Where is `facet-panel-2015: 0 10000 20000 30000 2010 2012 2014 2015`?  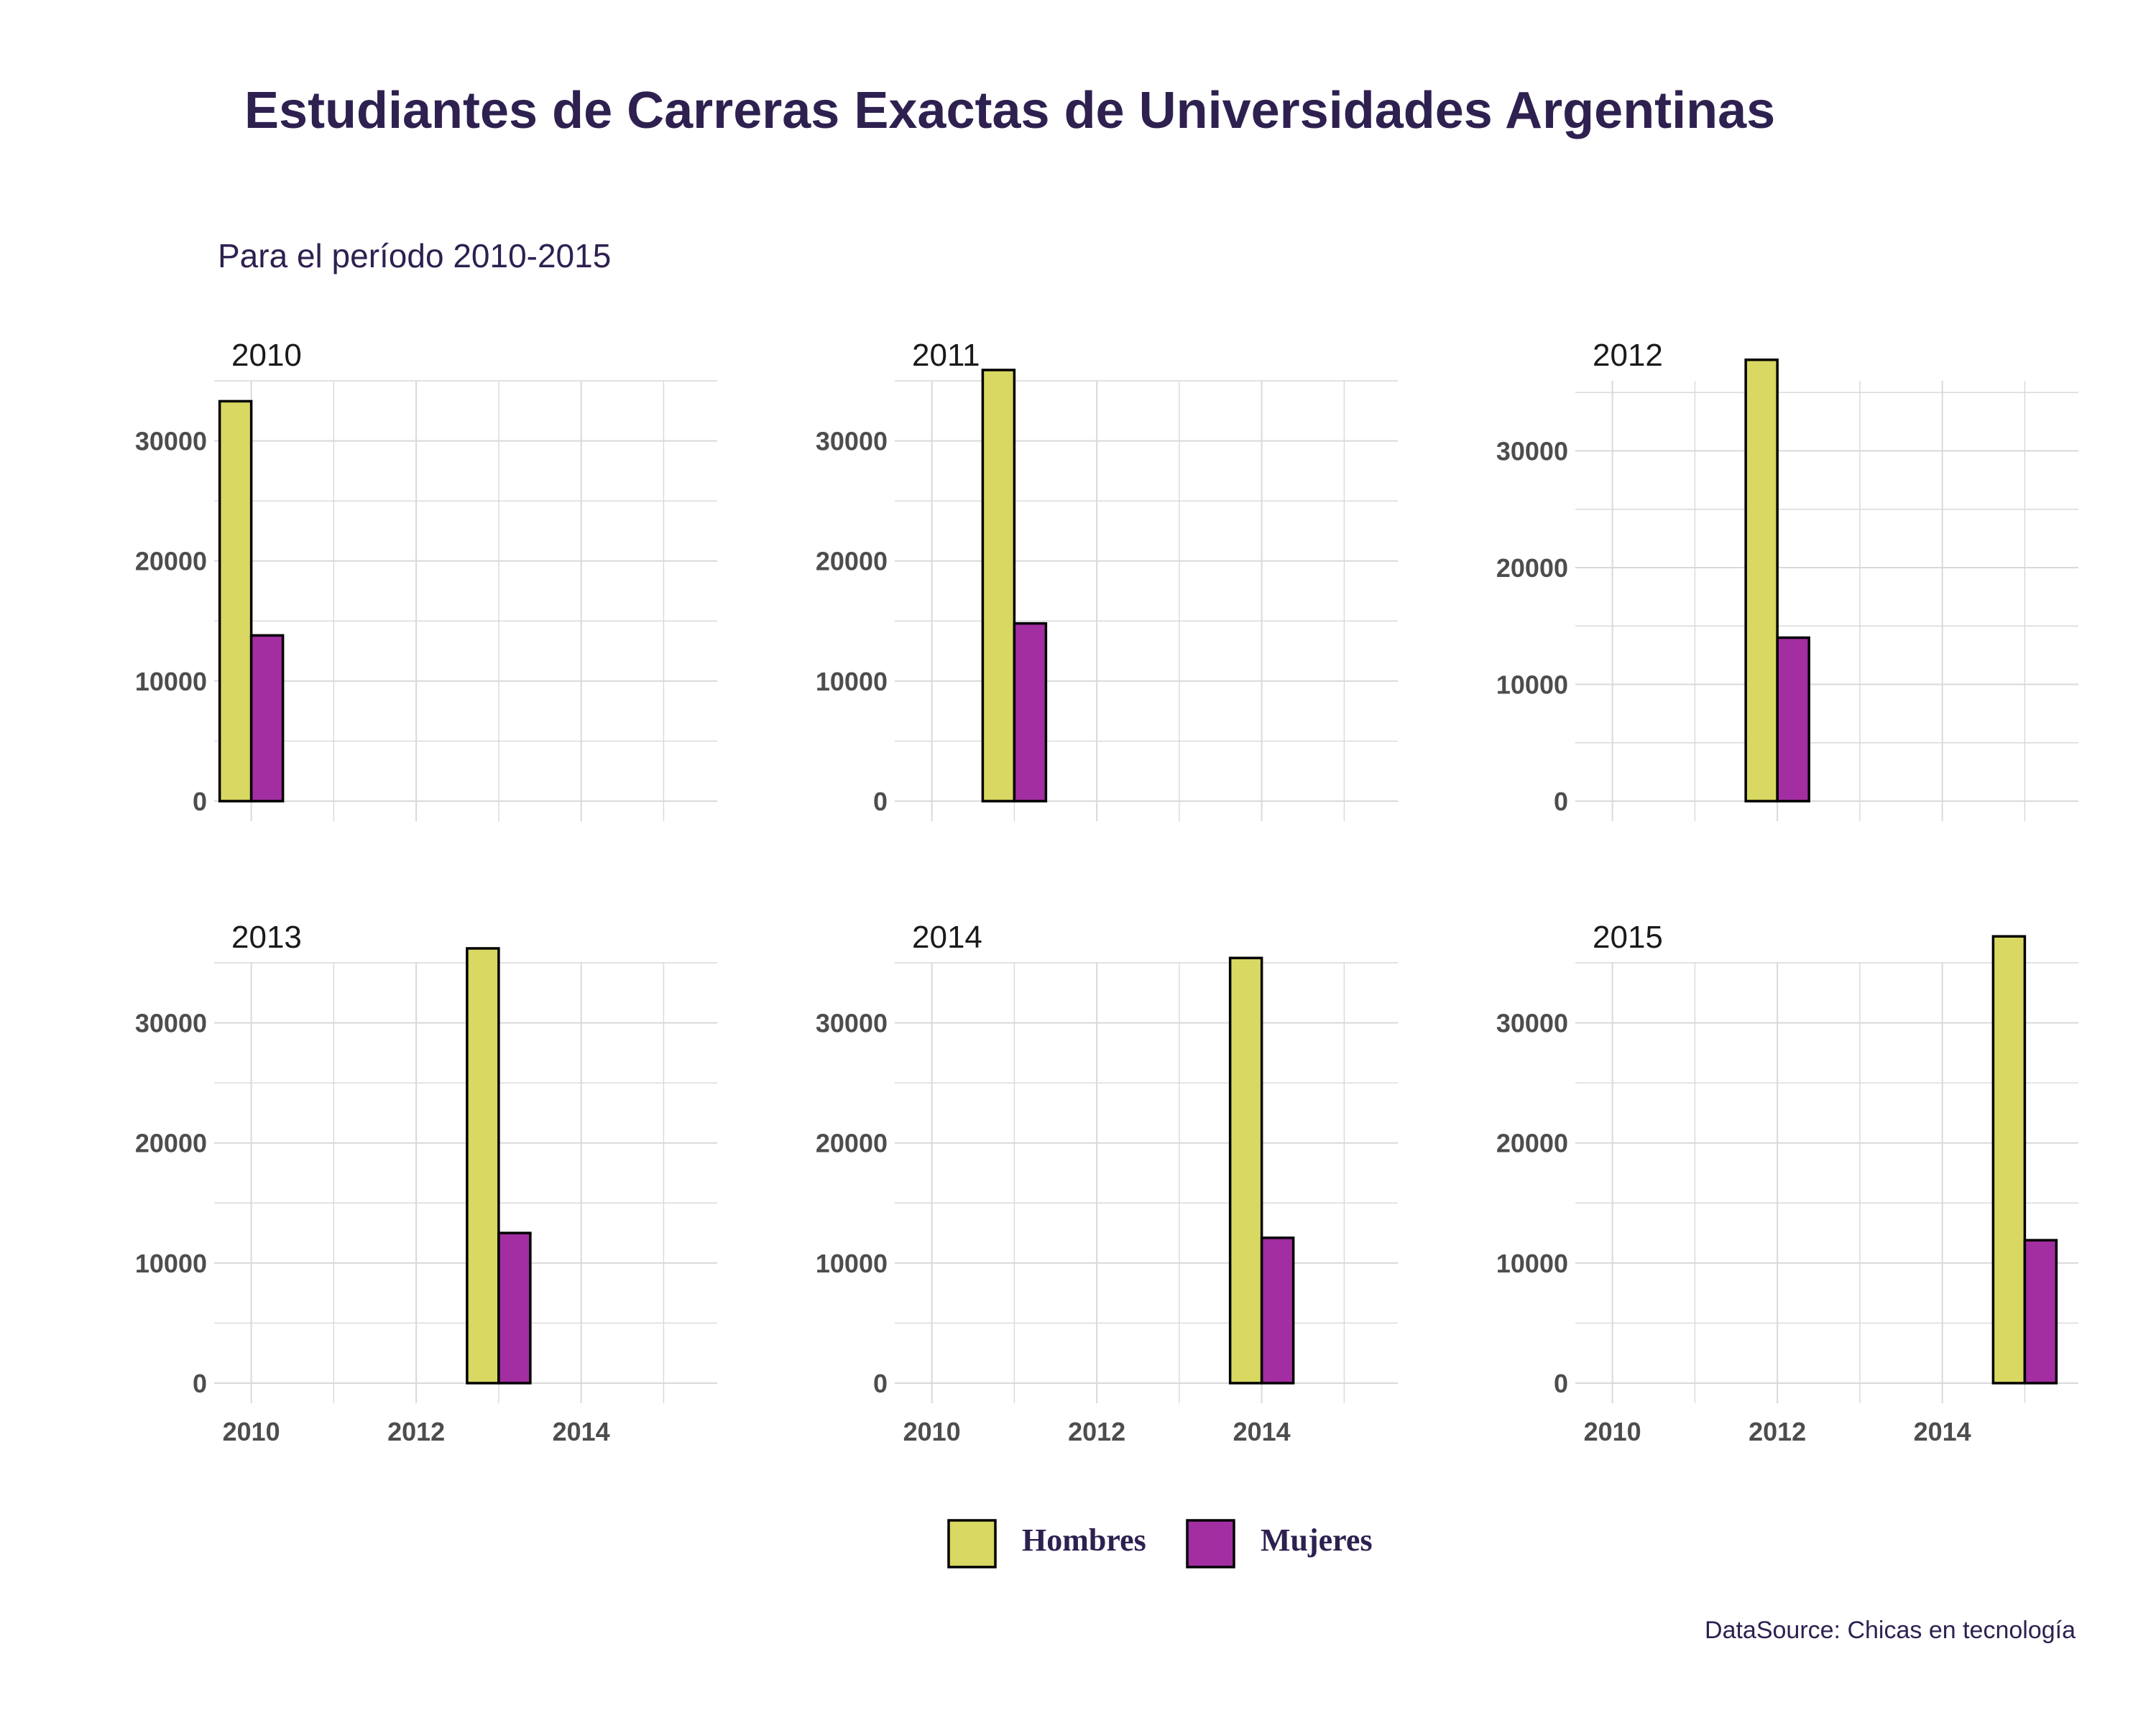 facet-panel-2015: 0 10000 20000 30000 2010 2012 2014 2015 is located at coordinates (1787, 1183).